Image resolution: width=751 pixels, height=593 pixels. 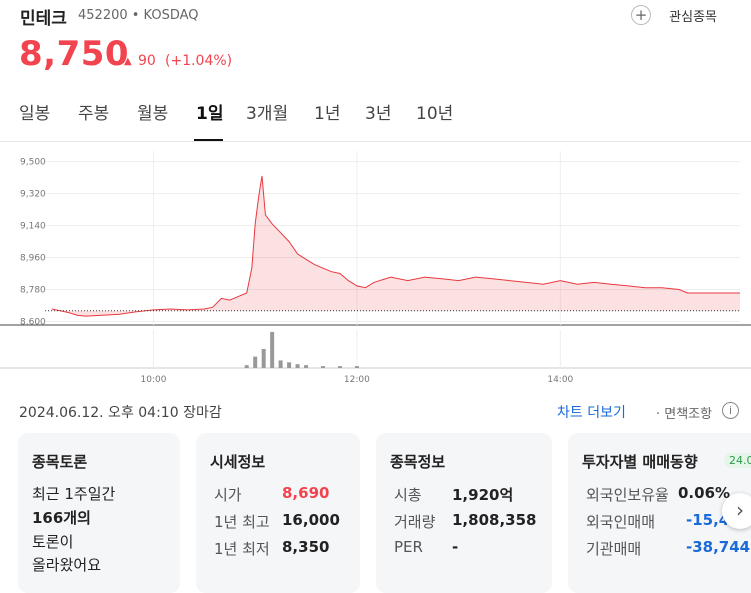 I want to click on y-tick-label: 8,780, so click(x=33, y=290).